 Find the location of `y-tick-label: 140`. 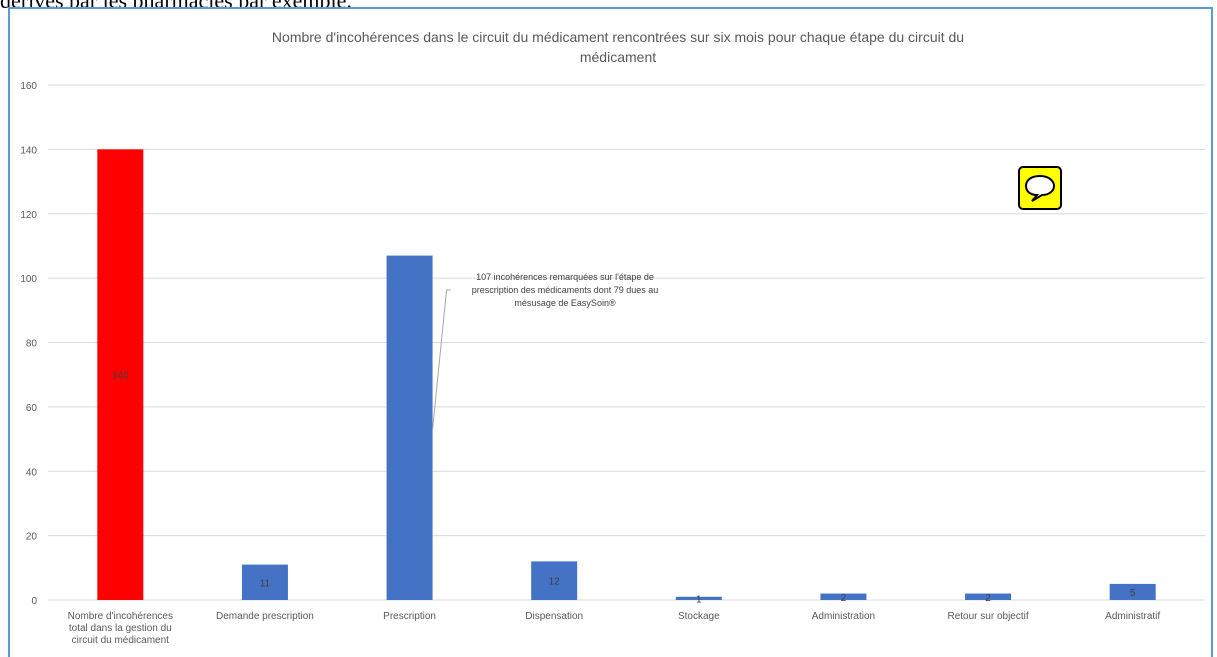

y-tick-label: 140 is located at coordinates (28, 150).